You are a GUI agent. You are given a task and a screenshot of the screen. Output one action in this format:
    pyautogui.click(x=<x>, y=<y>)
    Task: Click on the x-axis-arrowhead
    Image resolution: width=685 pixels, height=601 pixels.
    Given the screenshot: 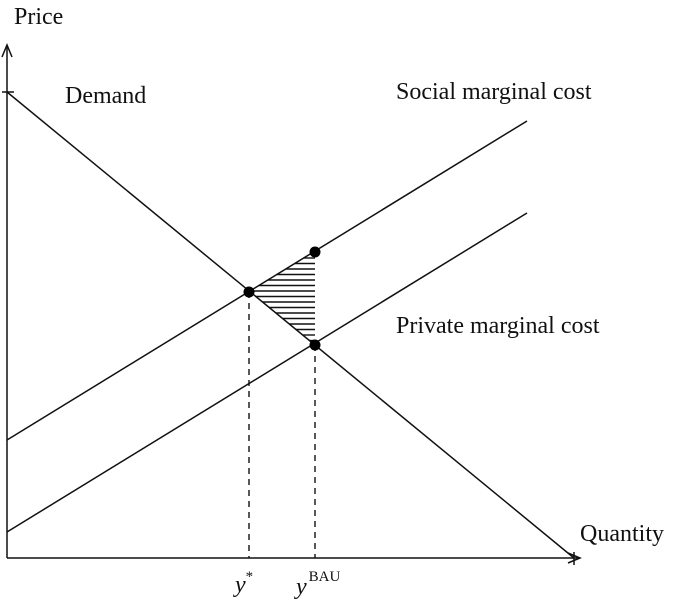 What is the action you would take?
    pyautogui.click(x=574, y=558)
    